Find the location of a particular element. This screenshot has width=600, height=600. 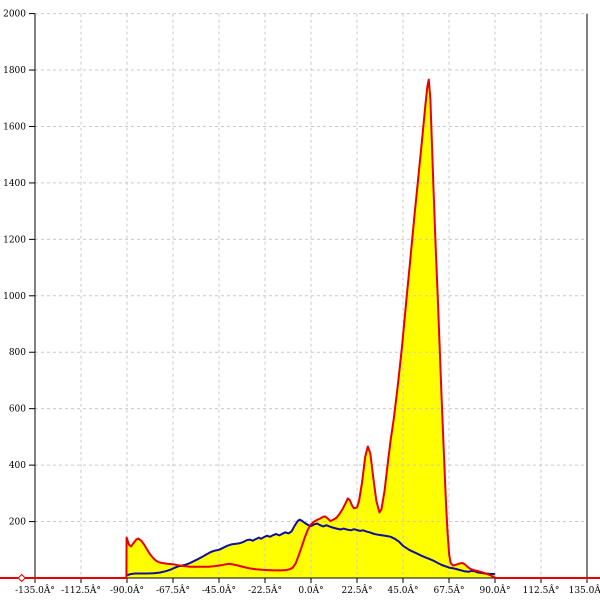

x-tick-label: -45.0Â° is located at coordinates (219, 590).